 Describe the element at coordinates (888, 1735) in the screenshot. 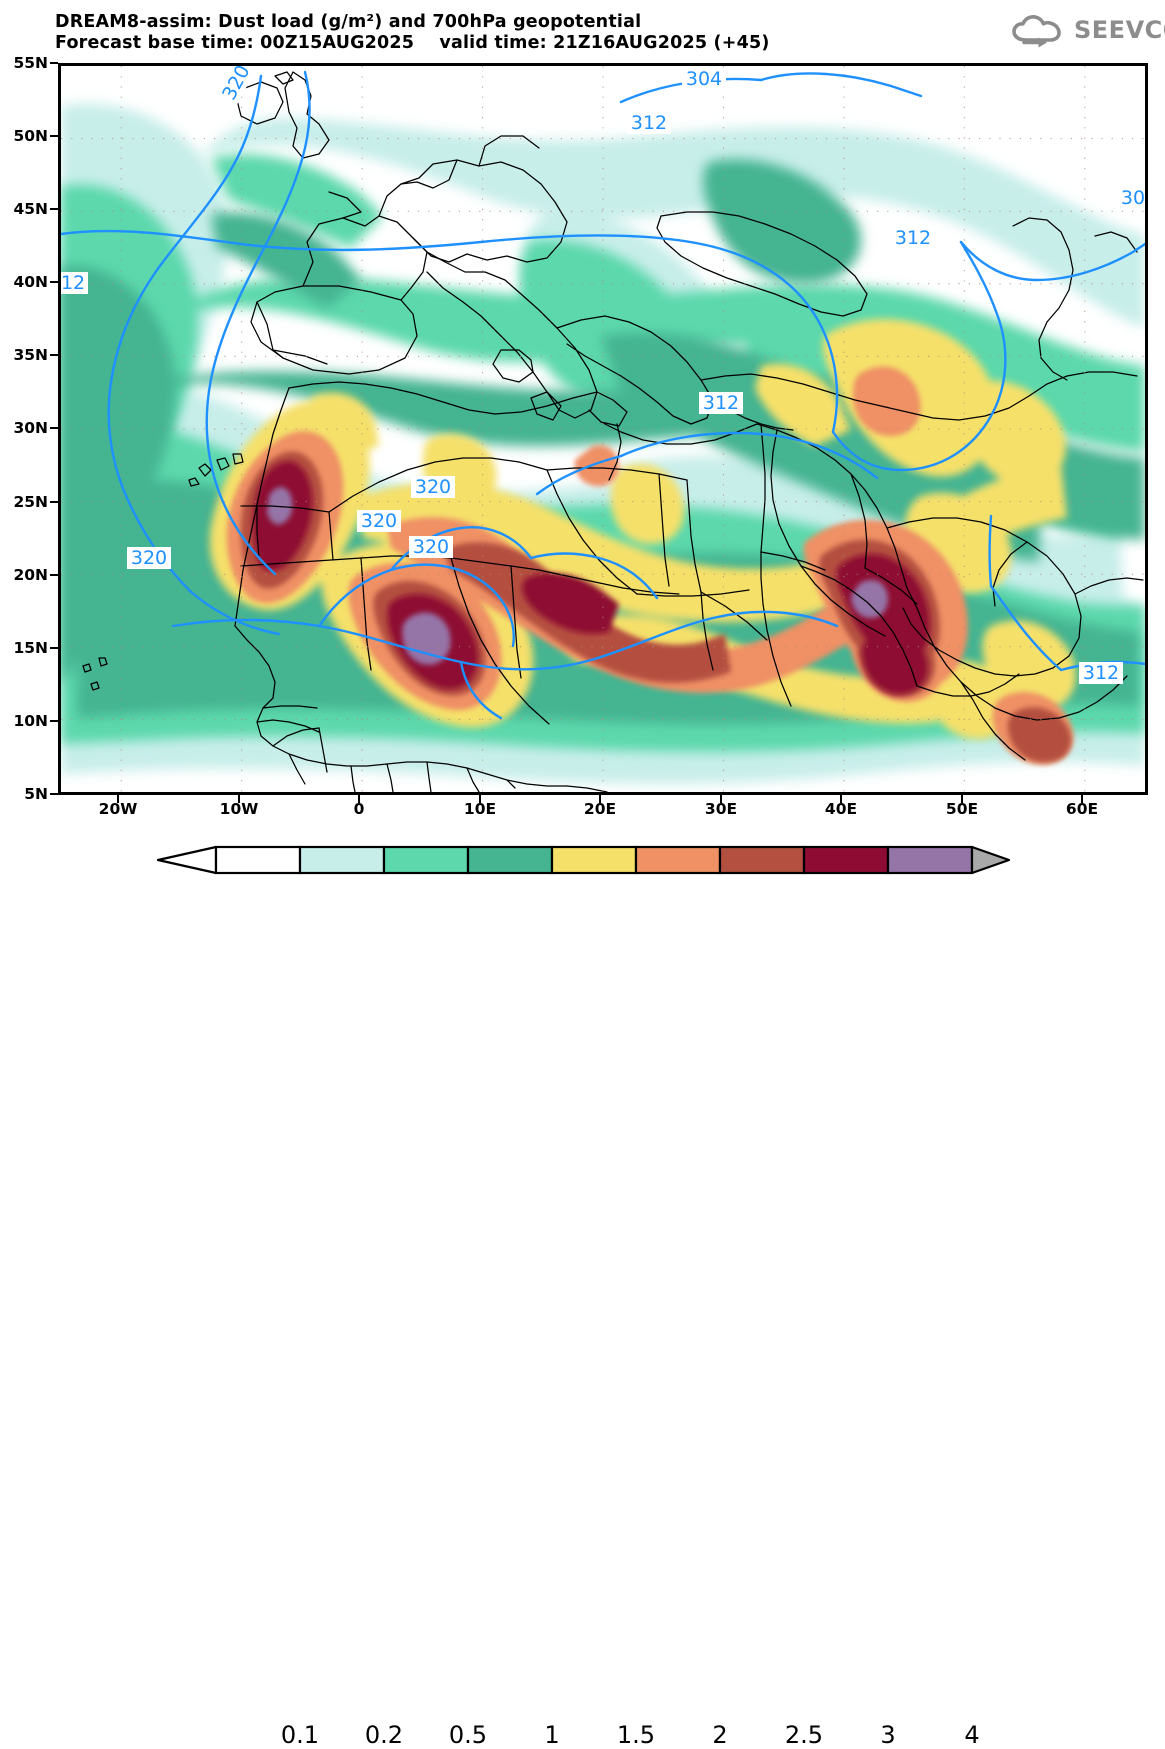

I see `colorbar-tick-label: 3` at that location.